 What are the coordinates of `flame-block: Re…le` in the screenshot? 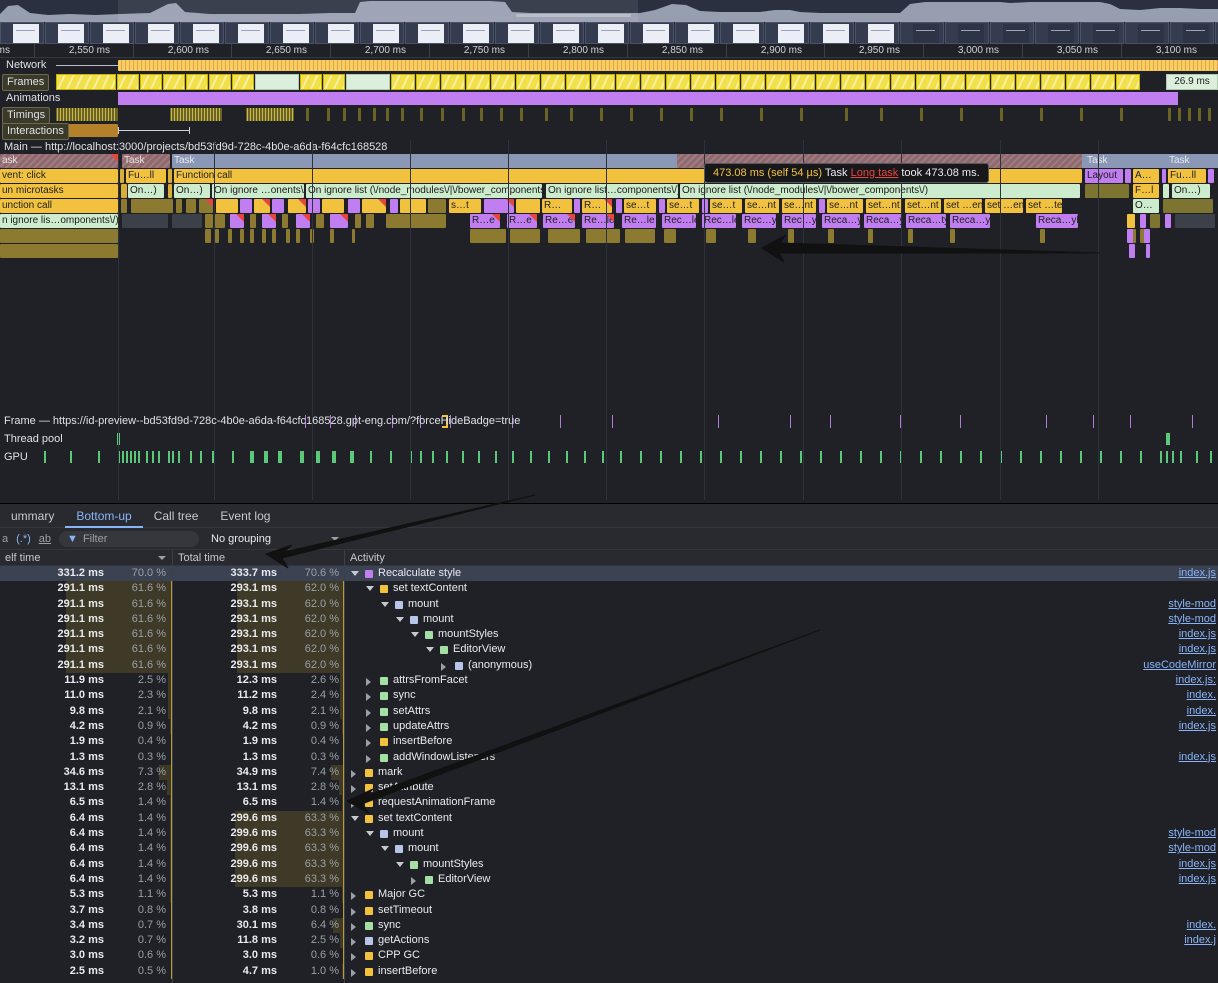 It's located at (598, 221).